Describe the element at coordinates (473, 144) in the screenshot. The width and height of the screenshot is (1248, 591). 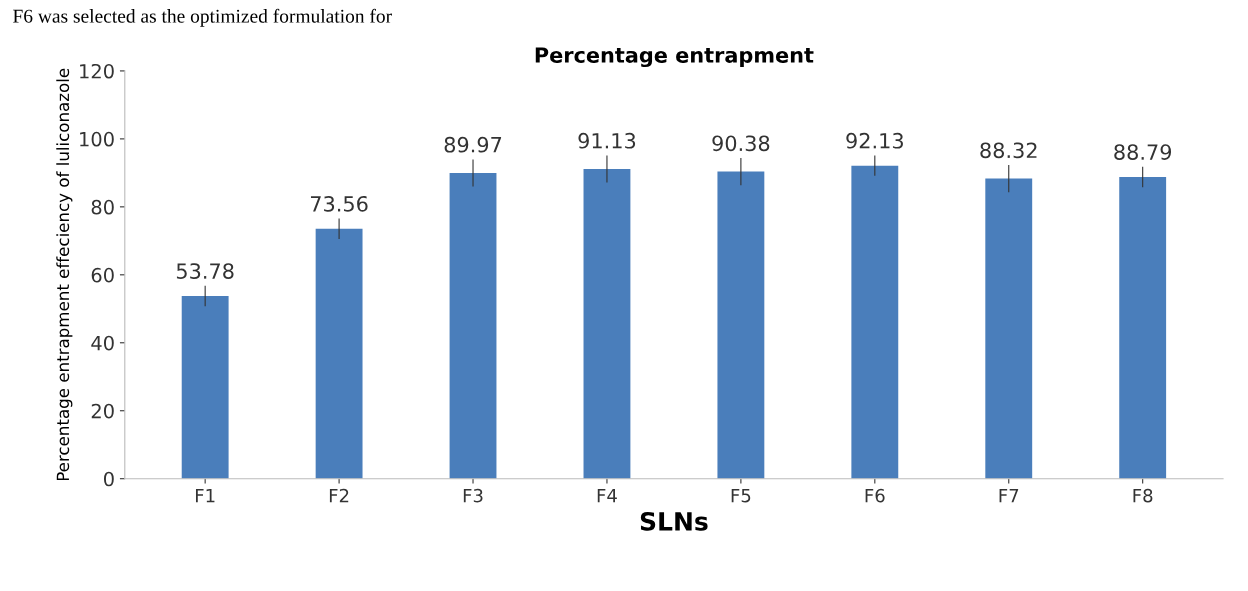
I see `data-label: 89.97` at that location.